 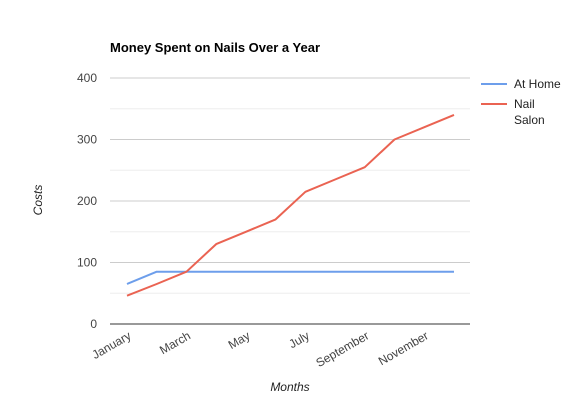 What do you see at coordinates (215, 47) in the screenshot?
I see `chart-title: Money Spent on Nails Over a Year` at bounding box center [215, 47].